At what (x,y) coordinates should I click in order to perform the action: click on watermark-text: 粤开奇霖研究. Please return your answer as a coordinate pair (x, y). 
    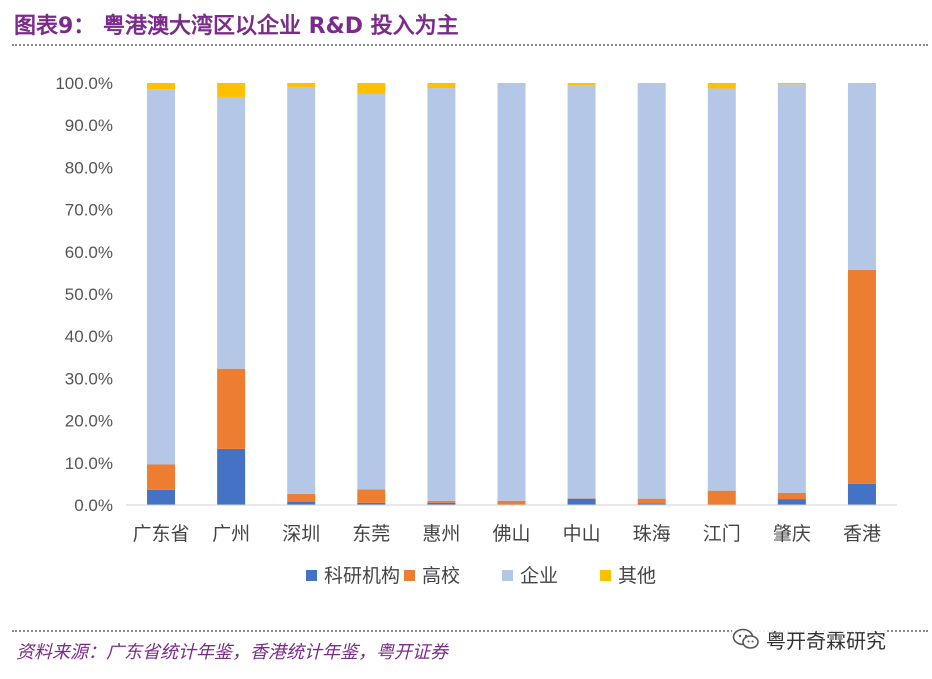
    Looking at the image, I should click on (826, 640).